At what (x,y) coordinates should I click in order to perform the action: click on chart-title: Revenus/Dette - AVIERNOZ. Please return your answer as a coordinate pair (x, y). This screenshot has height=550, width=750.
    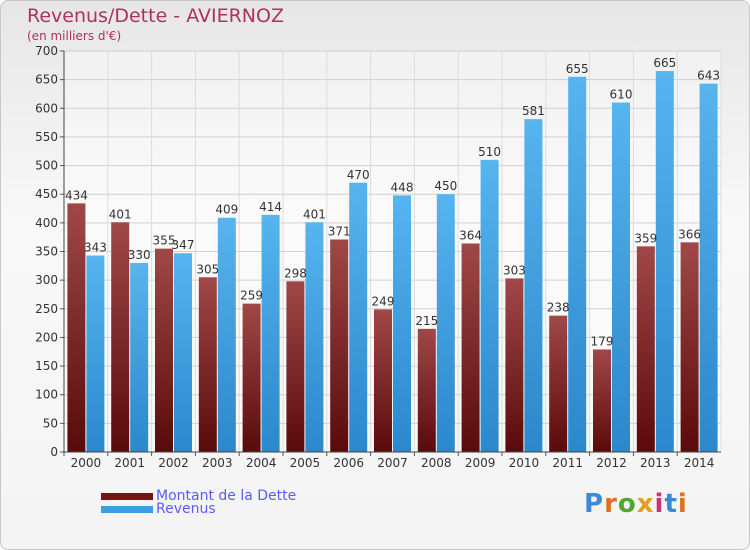
    Looking at the image, I should click on (155, 16).